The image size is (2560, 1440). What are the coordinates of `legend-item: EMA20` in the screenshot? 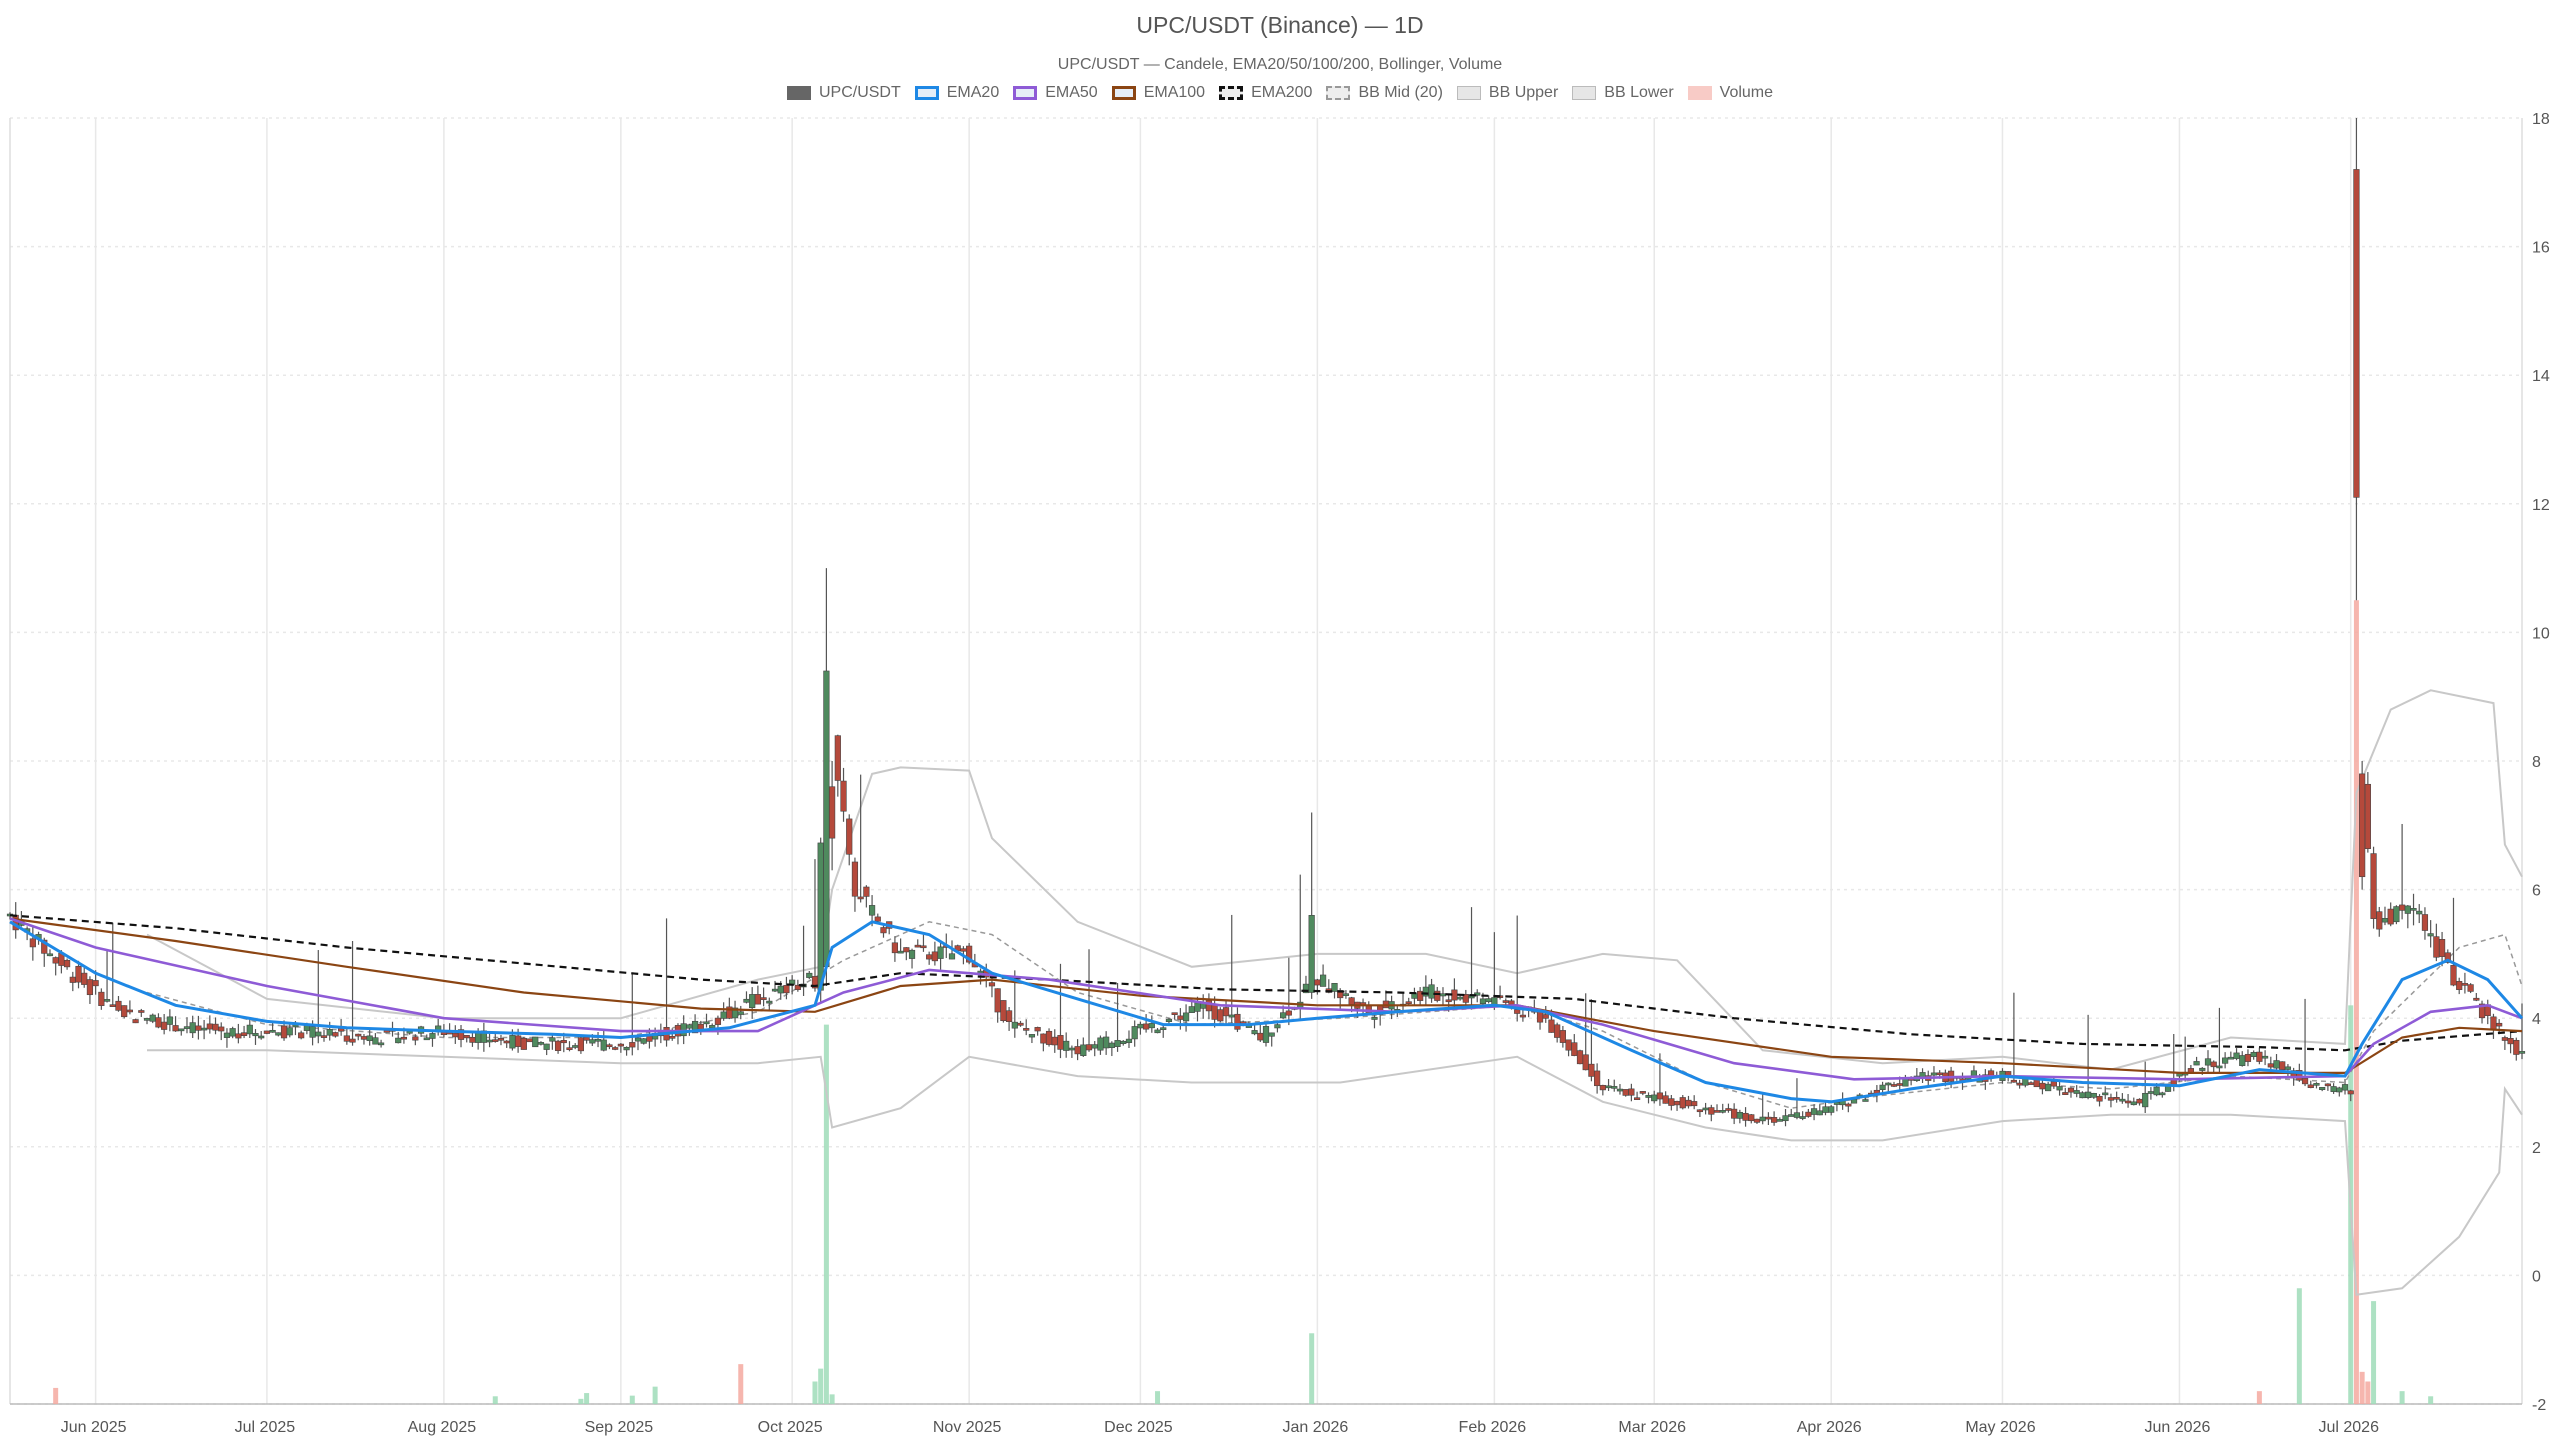 It's located at (956, 93).